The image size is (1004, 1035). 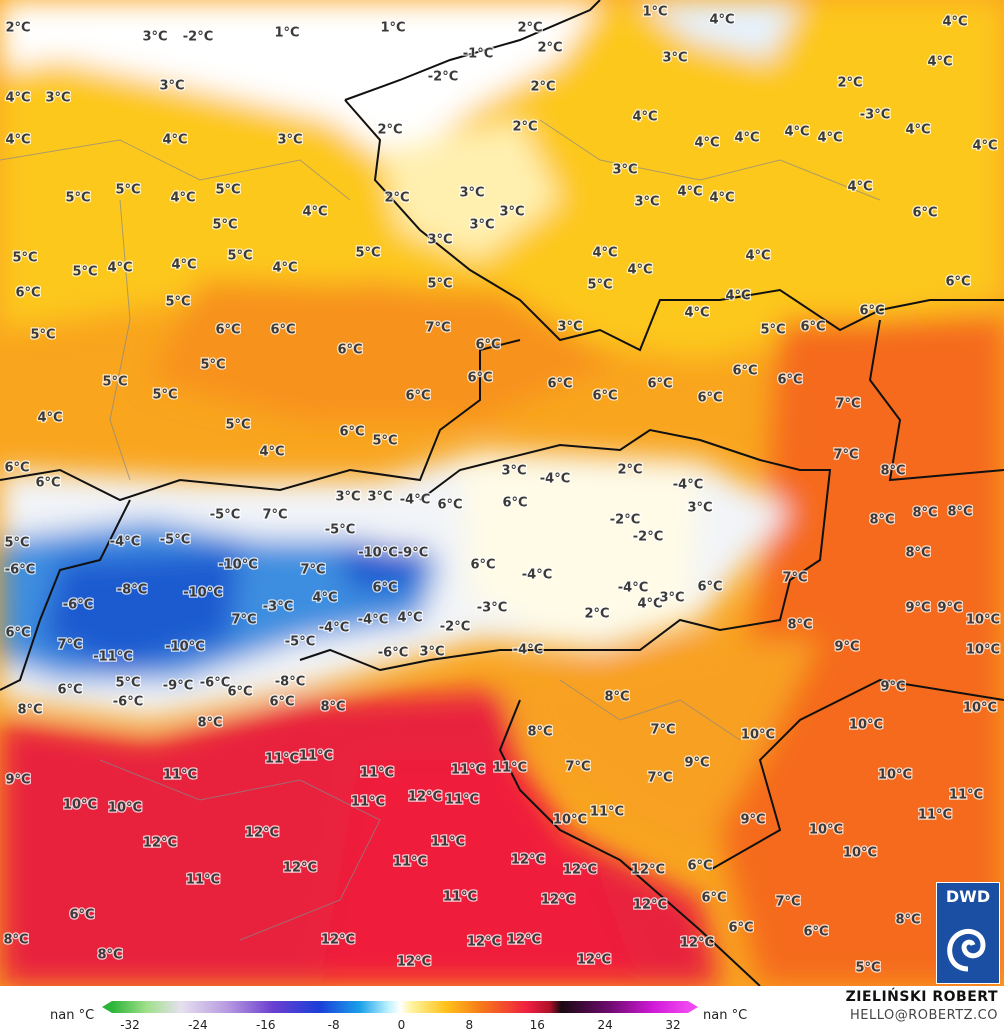 What do you see at coordinates (107, 1007) in the screenshot?
I see `colorbar-end` at bounding box center [107, 1007].